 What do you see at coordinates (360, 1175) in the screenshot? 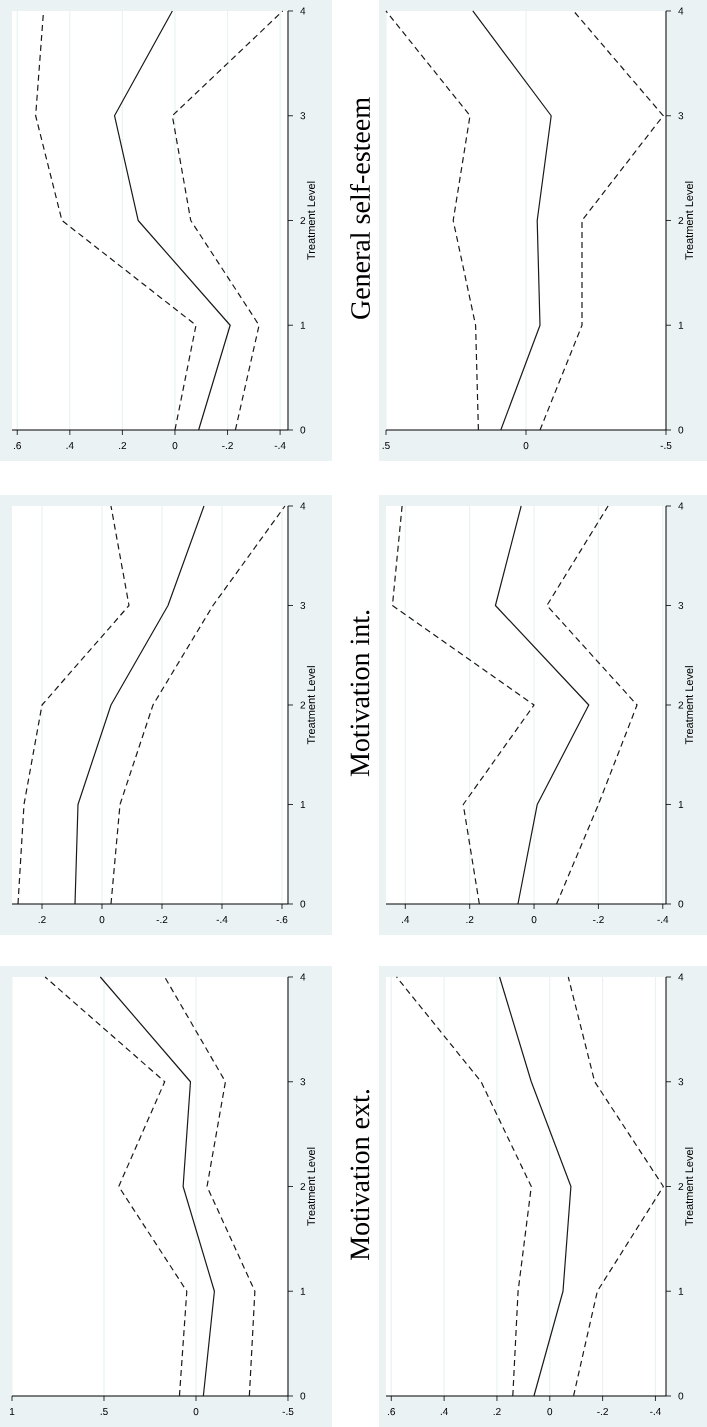
I see `text: Motivation ext.` at bounding box center [360, 1175].